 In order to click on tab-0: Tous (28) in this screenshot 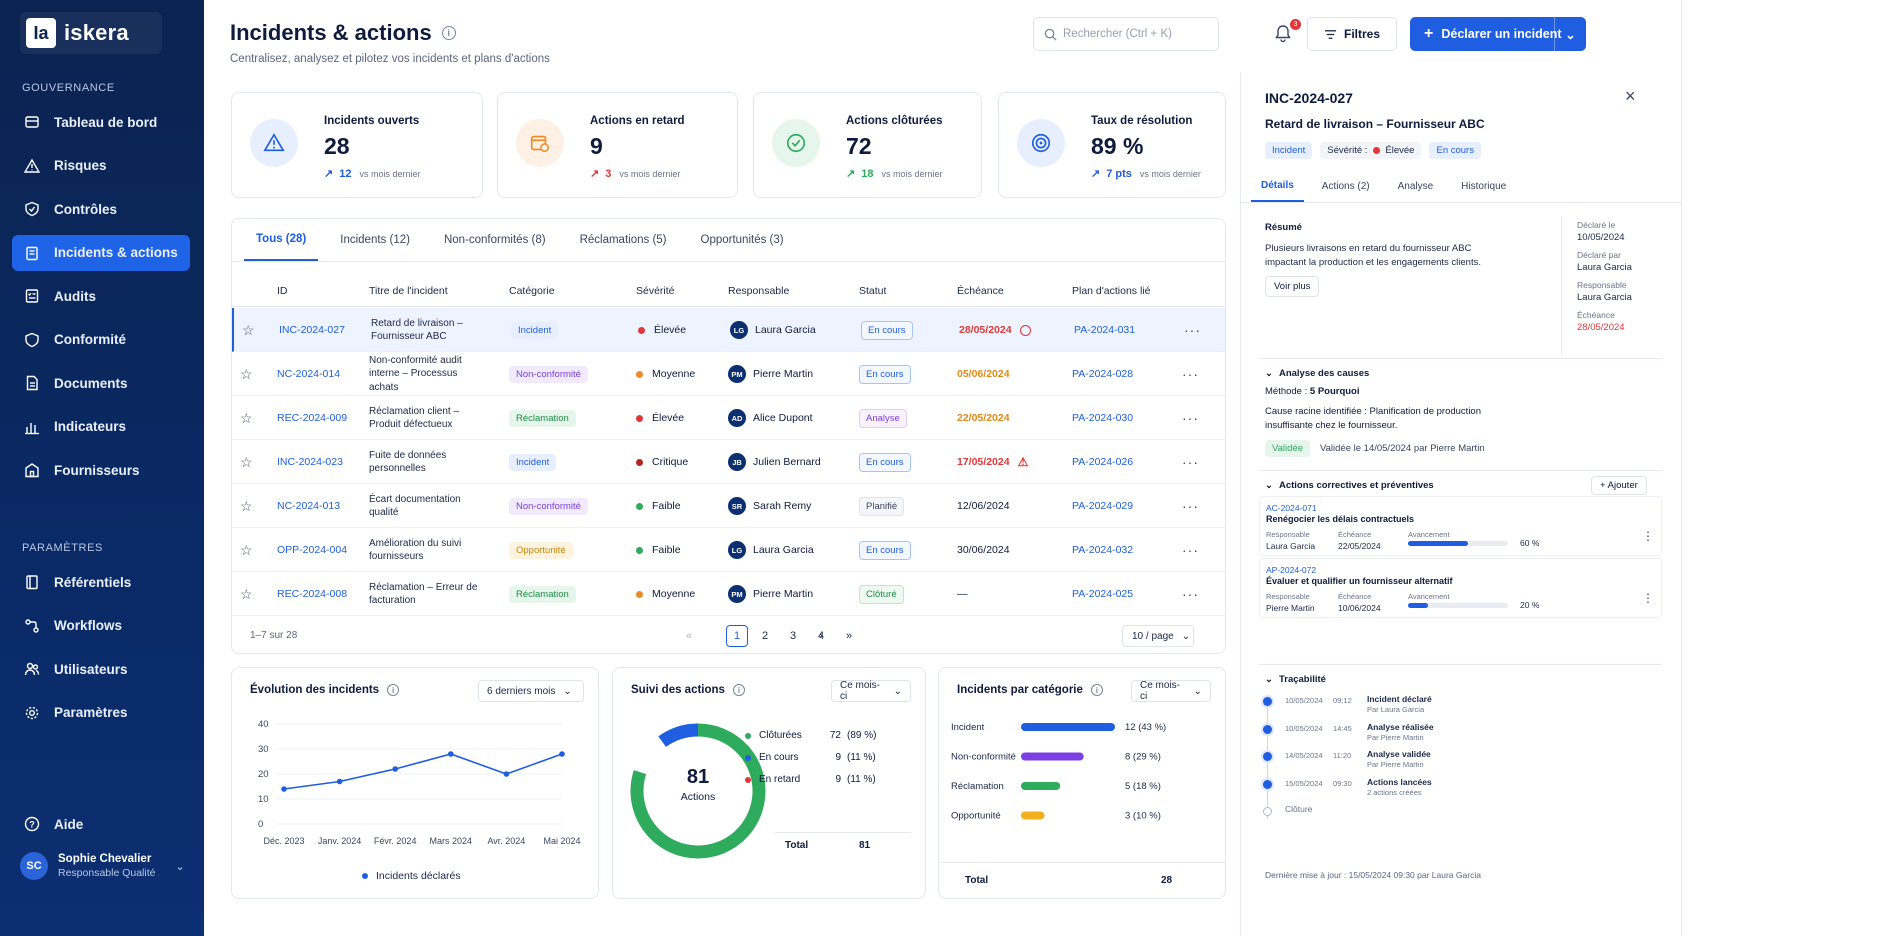, I will do `click(281, 240)`.